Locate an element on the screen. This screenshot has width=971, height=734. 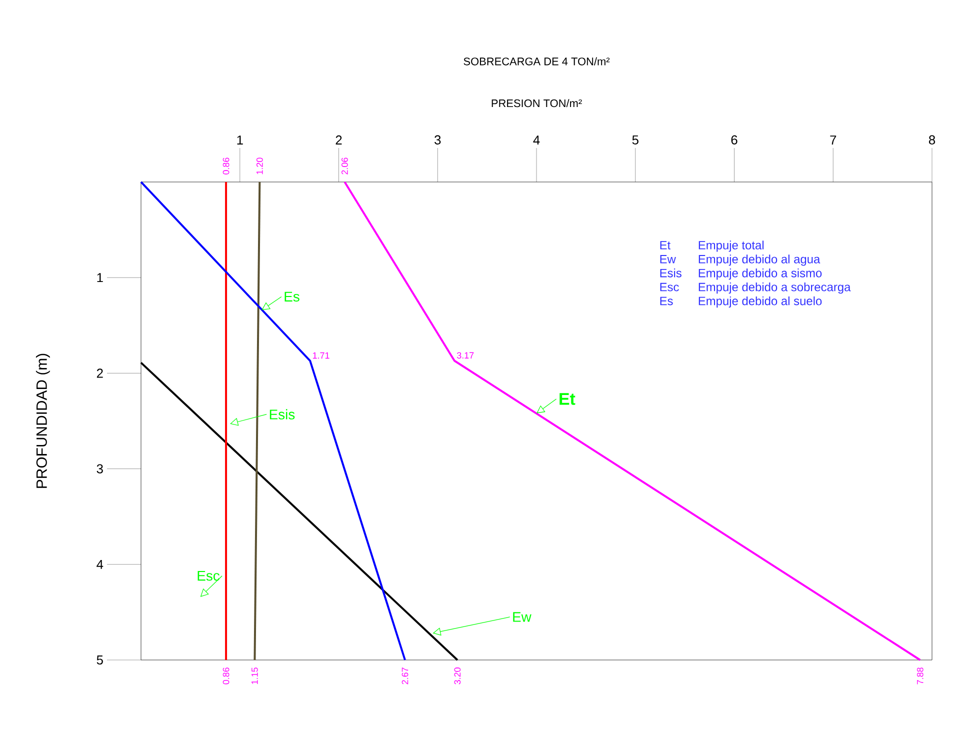
annotation: 3.17 is located at coordinates (465, 355).